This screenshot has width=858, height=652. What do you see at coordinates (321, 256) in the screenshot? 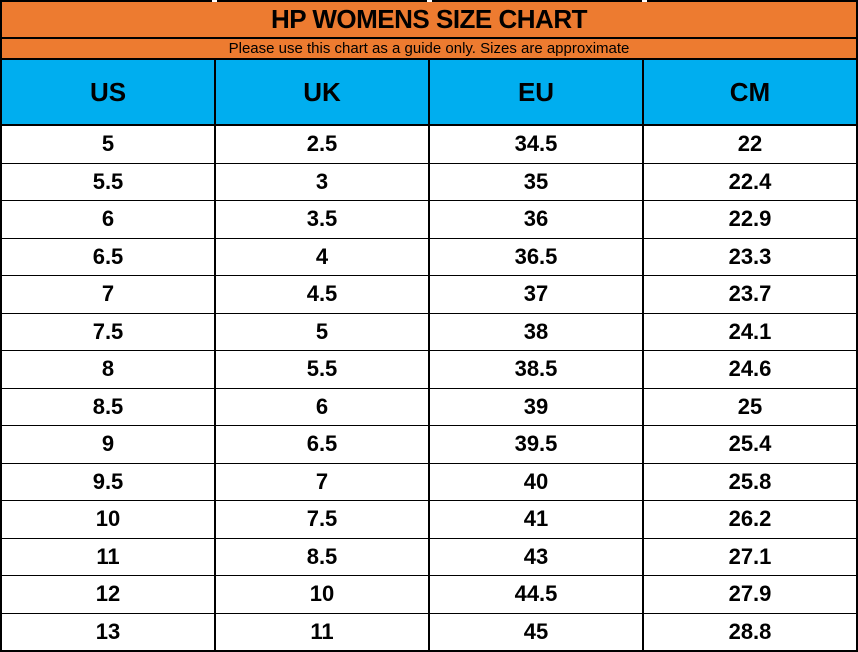
I see `table-cell: 4` at bounding box center [321, 256].